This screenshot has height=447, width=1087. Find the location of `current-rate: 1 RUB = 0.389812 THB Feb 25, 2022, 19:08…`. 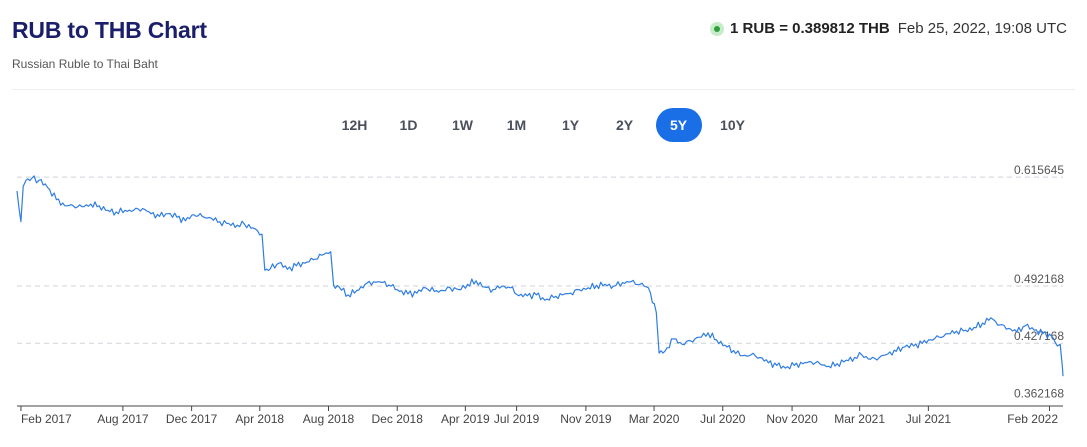

current-rate: 1 RUB = 0.389812 THB Feb 25, 2022, 19:08… is located at coordinates (888, 28).